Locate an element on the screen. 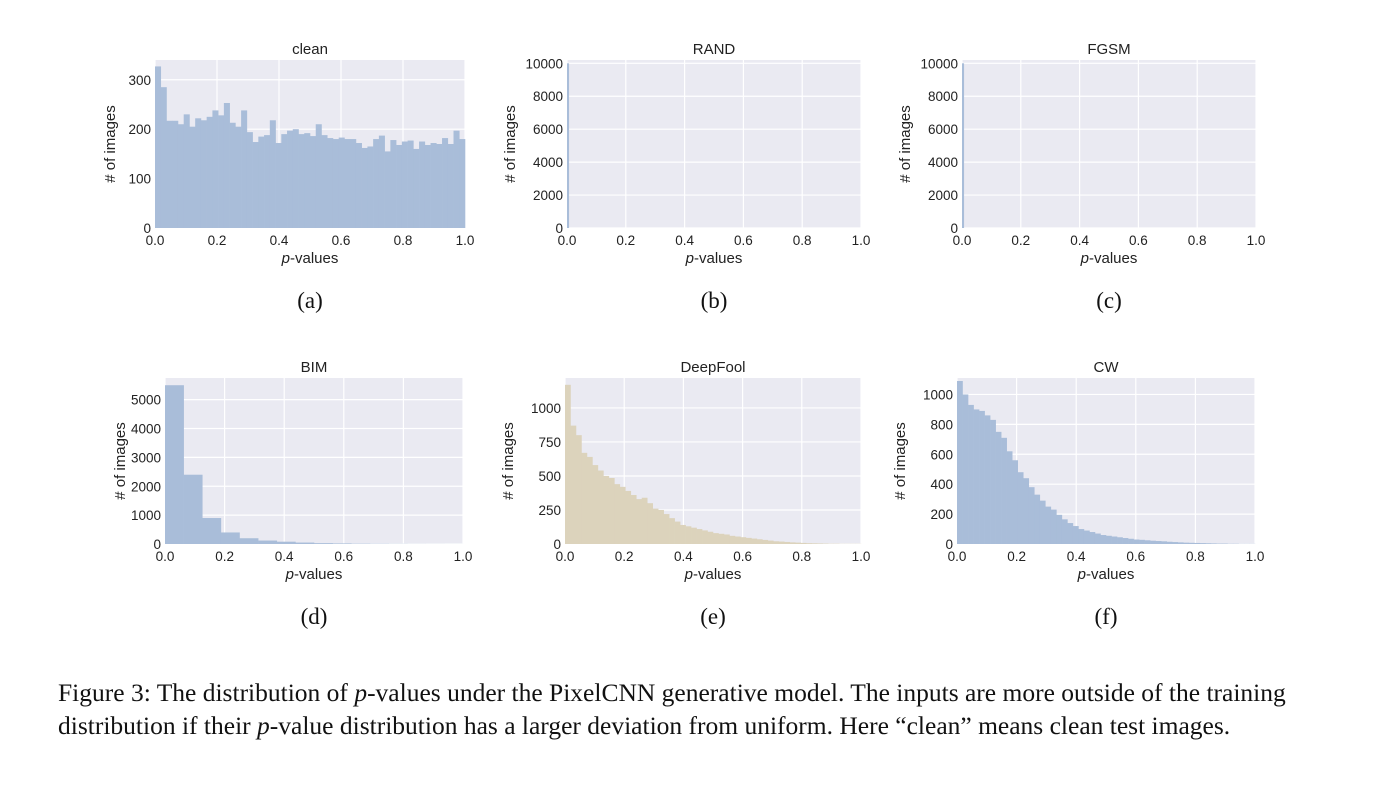 The width and height of the screenshot is (1400, 811). chart-title: CW is located at coordinates (1107, 367).